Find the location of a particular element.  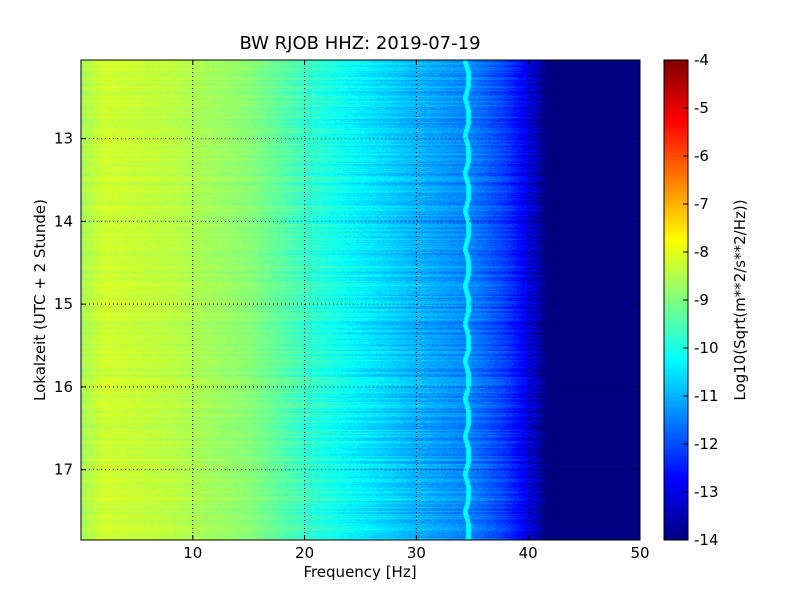

colorbar-tick-label: -5 is located at coordinates (701, 108).